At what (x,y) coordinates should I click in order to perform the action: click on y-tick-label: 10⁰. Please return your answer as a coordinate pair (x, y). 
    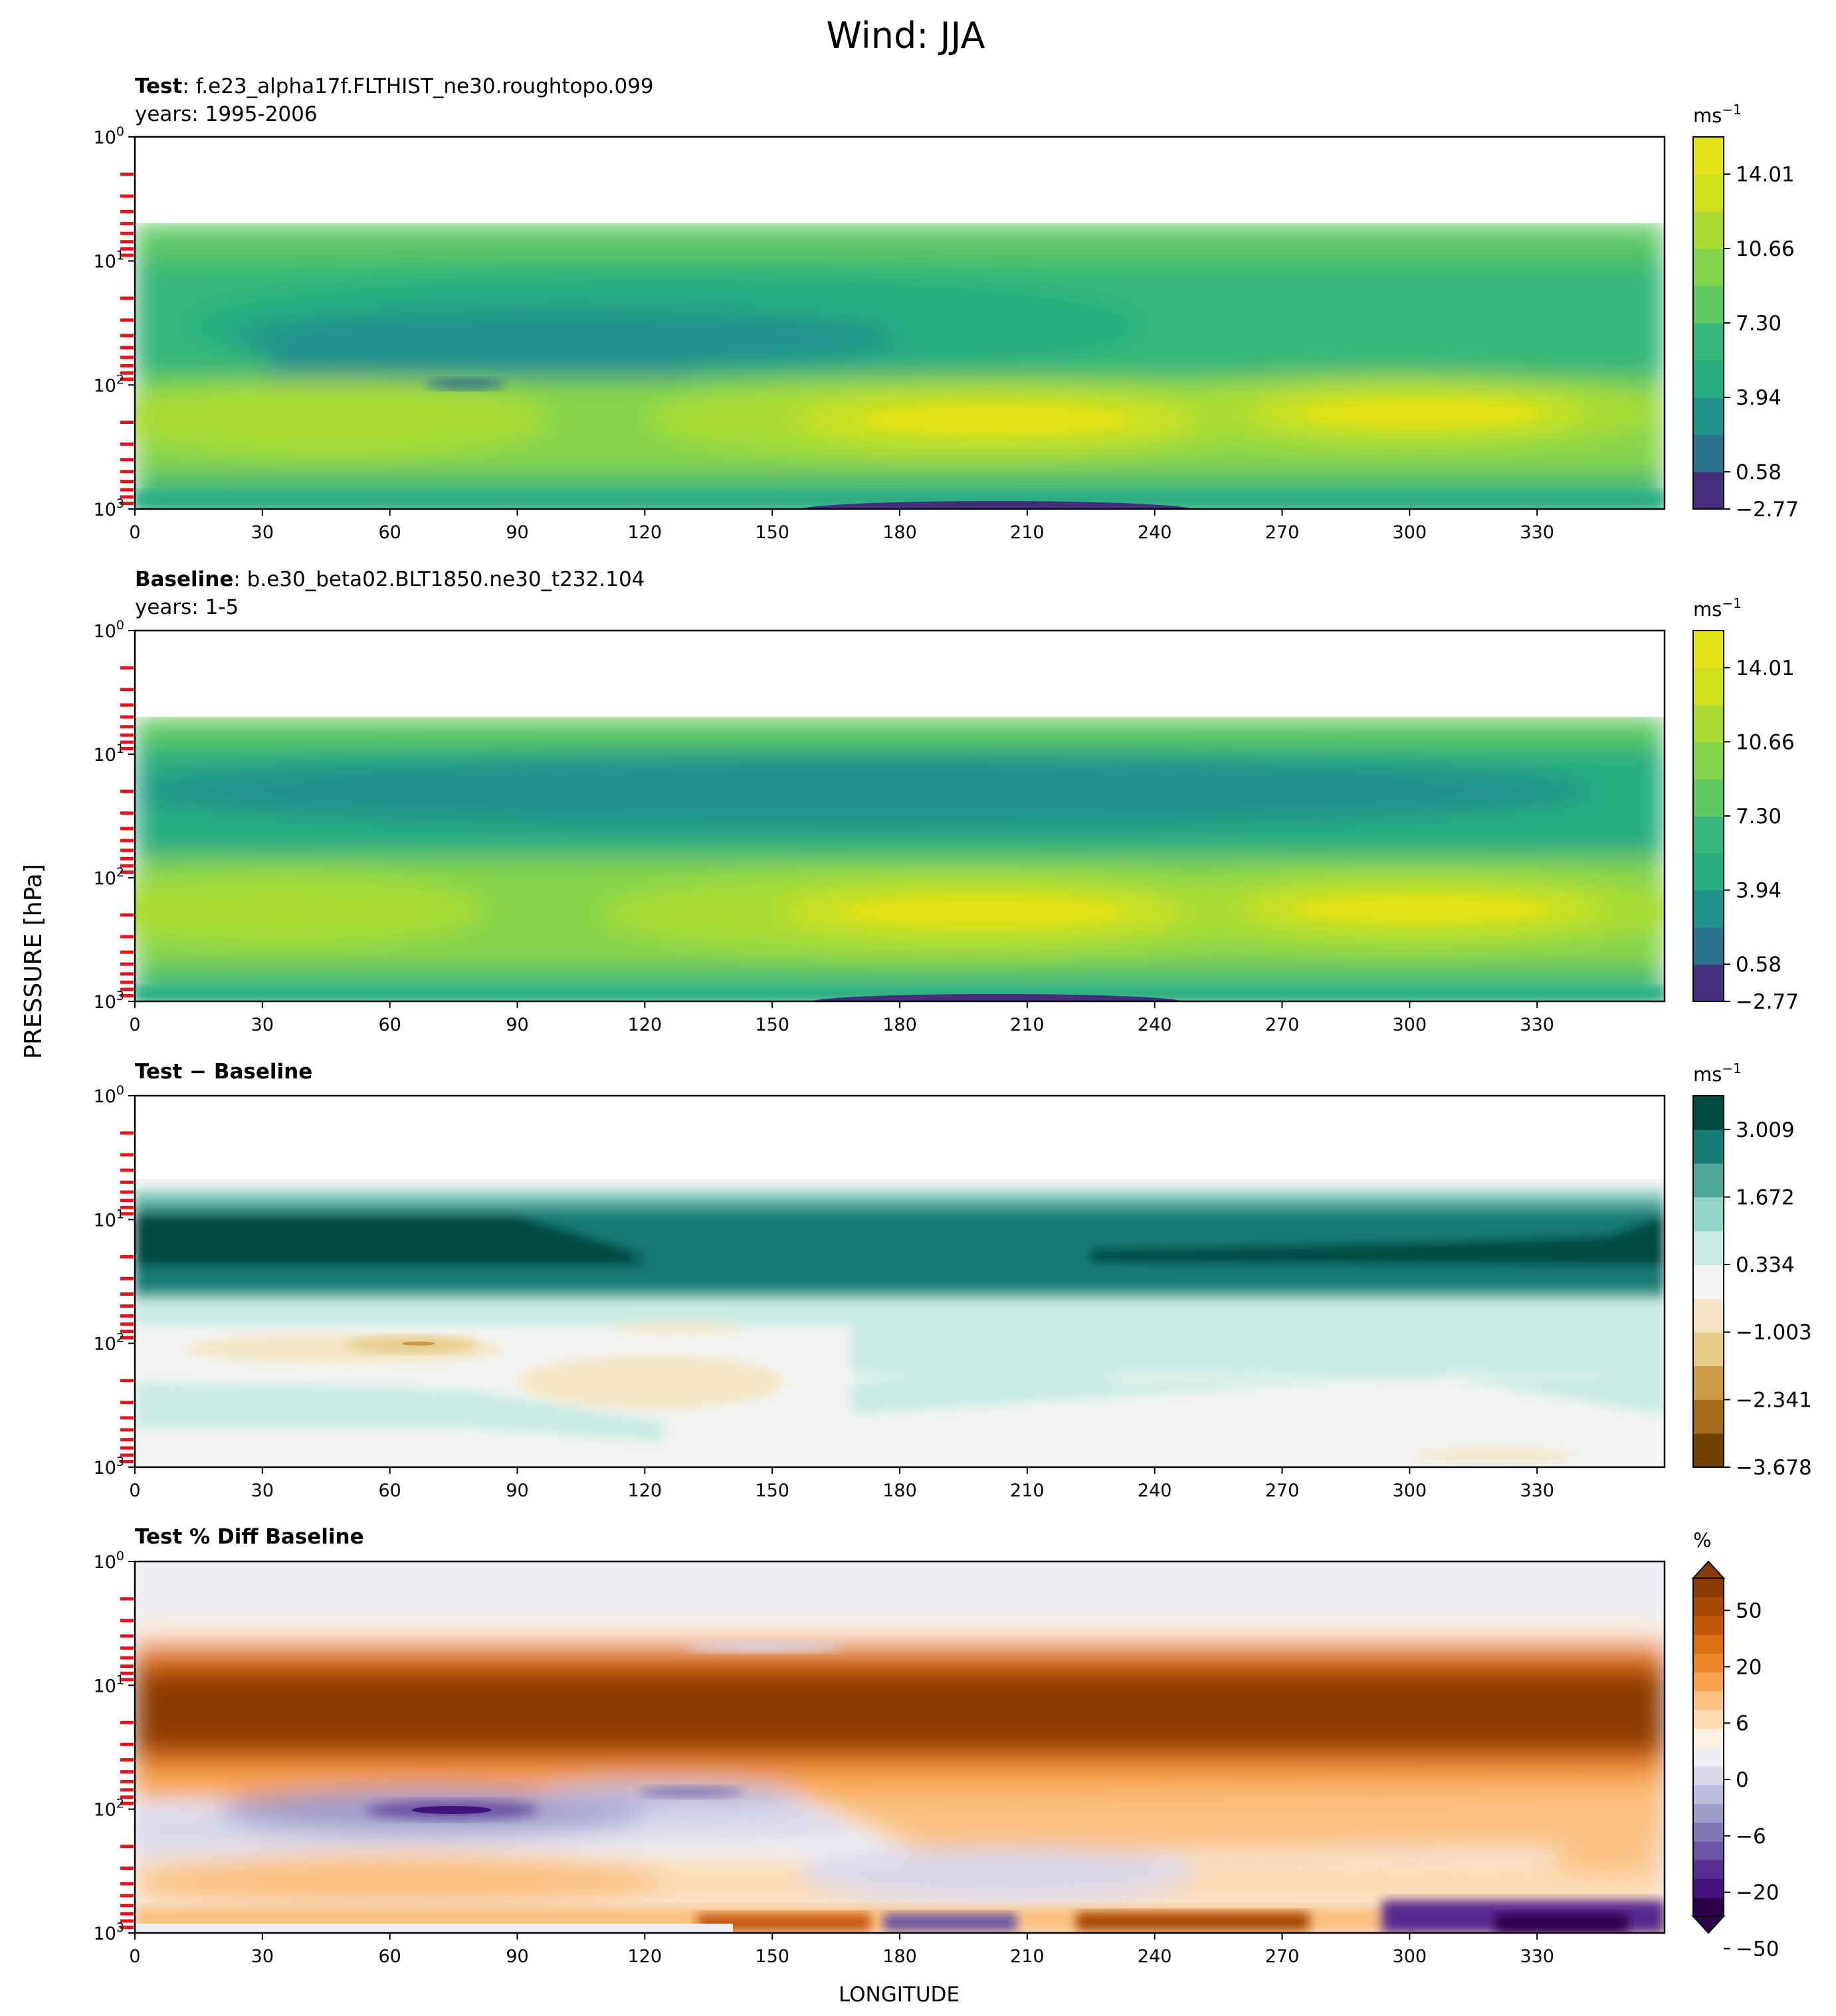
    Looking at the image, I should click on (109, 630).